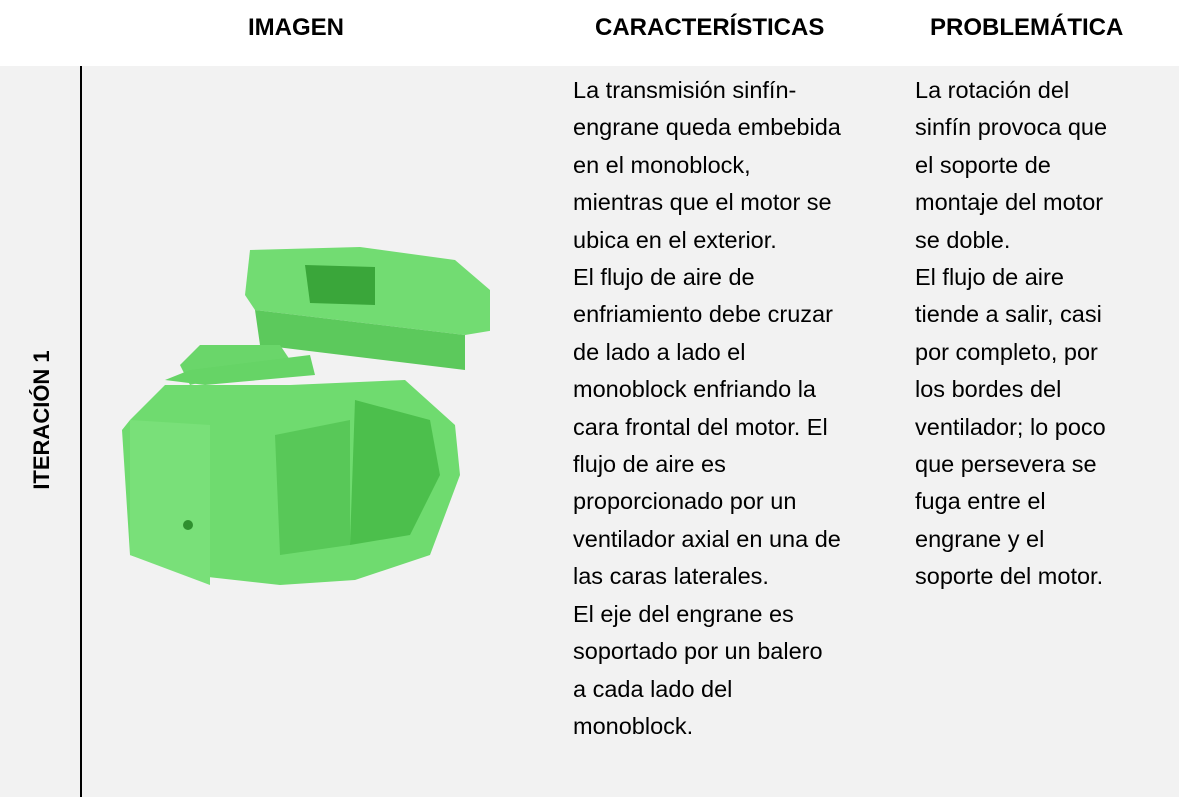 The image size is (1179, 797). I want to click on text-line: monoblock enfriando la, so click(694, 389).